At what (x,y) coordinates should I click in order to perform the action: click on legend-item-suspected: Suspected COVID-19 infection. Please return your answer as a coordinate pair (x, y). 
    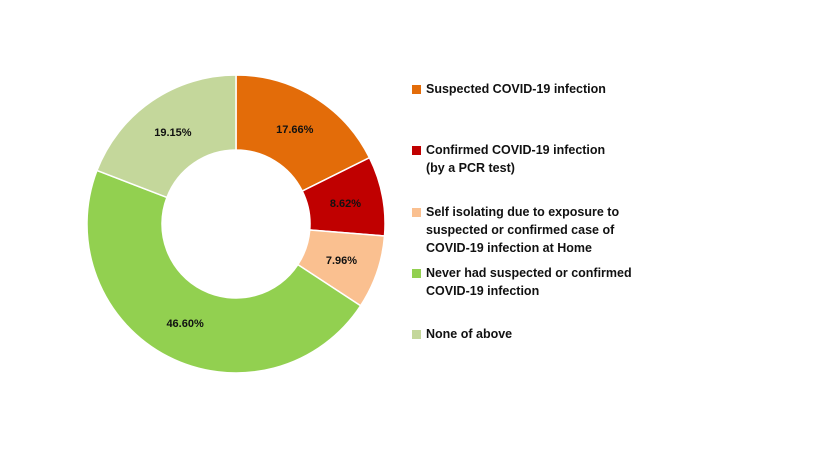
    Looking at the image, I should click on (532, 89).